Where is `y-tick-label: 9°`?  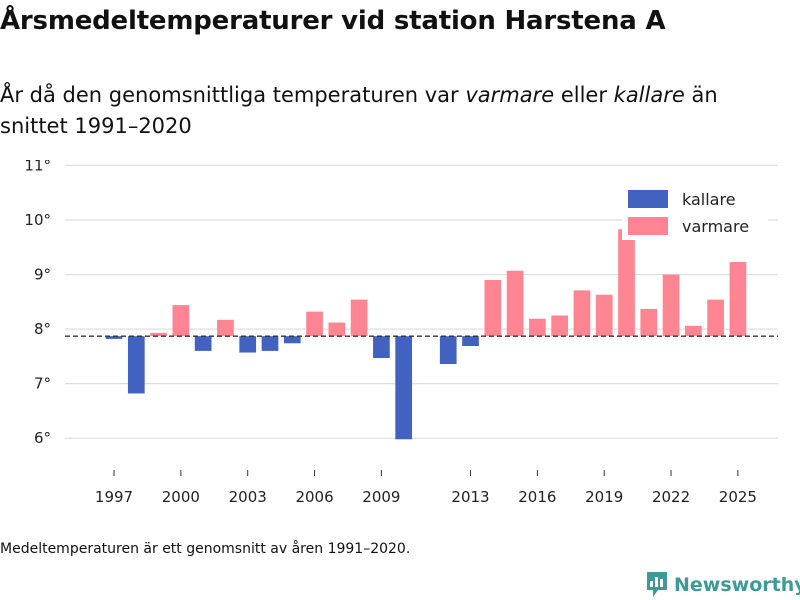 y-tick-label: 9° is located at coordinates (42, 275).